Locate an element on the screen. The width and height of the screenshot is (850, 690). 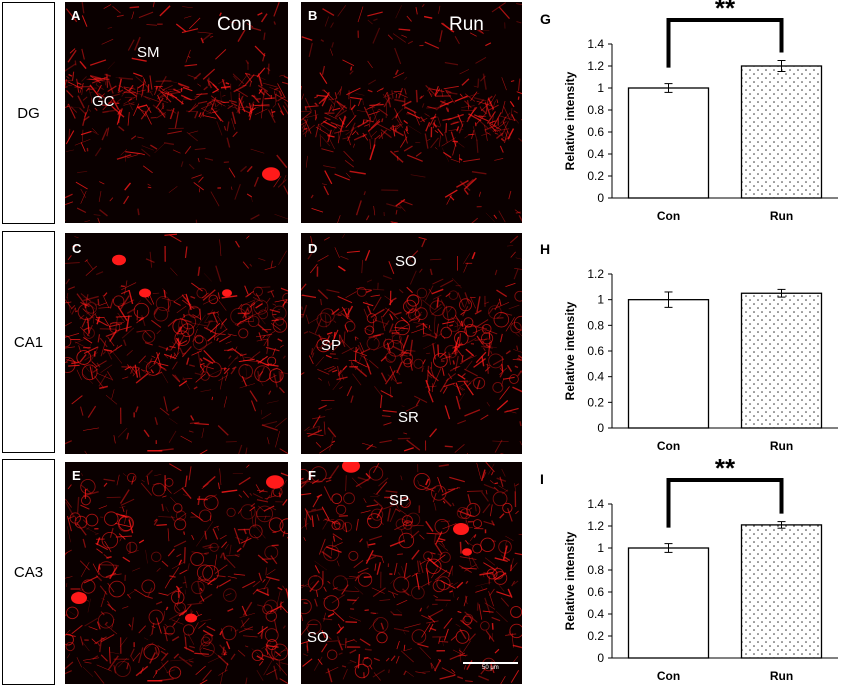
scale-bar-label: 50 μm is located at coordinates (490, 668).